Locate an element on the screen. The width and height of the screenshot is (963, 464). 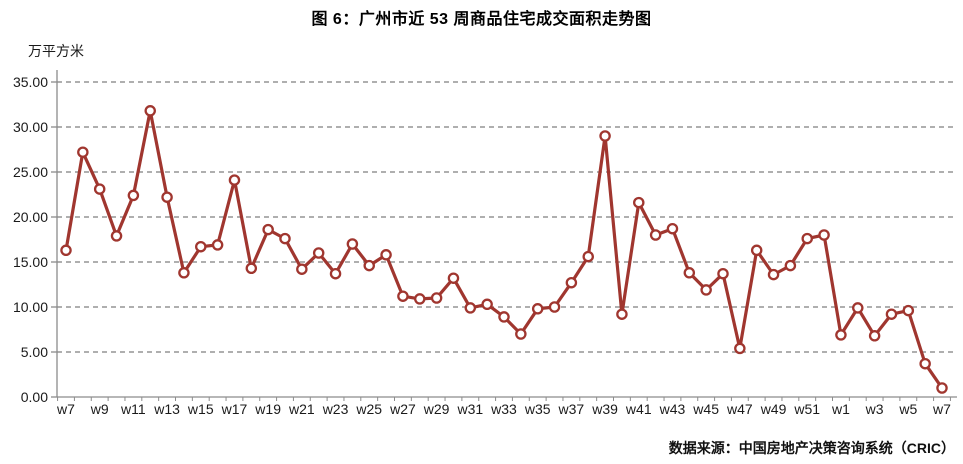
x-axis-tick-label: w47 is located at coordinates (739, 409).